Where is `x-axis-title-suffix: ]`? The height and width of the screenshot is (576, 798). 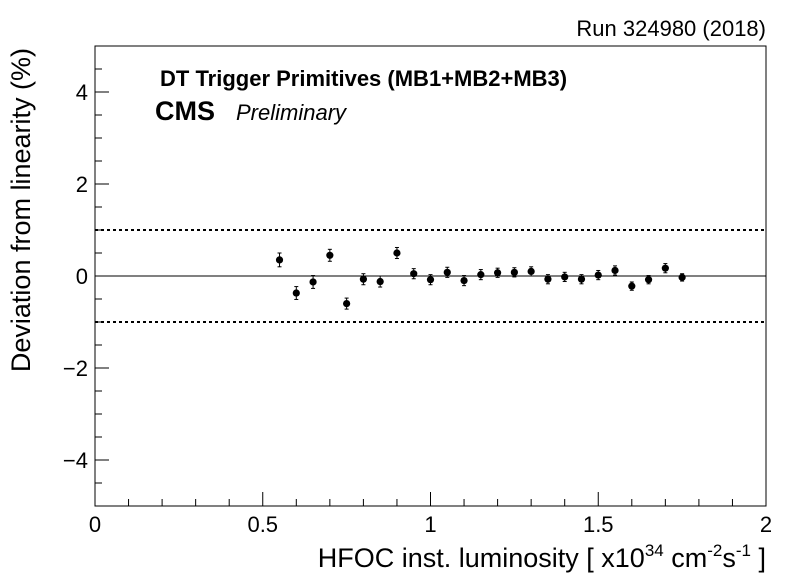
x-axis-title-suffix: ] is located at coordinates (758, 558).